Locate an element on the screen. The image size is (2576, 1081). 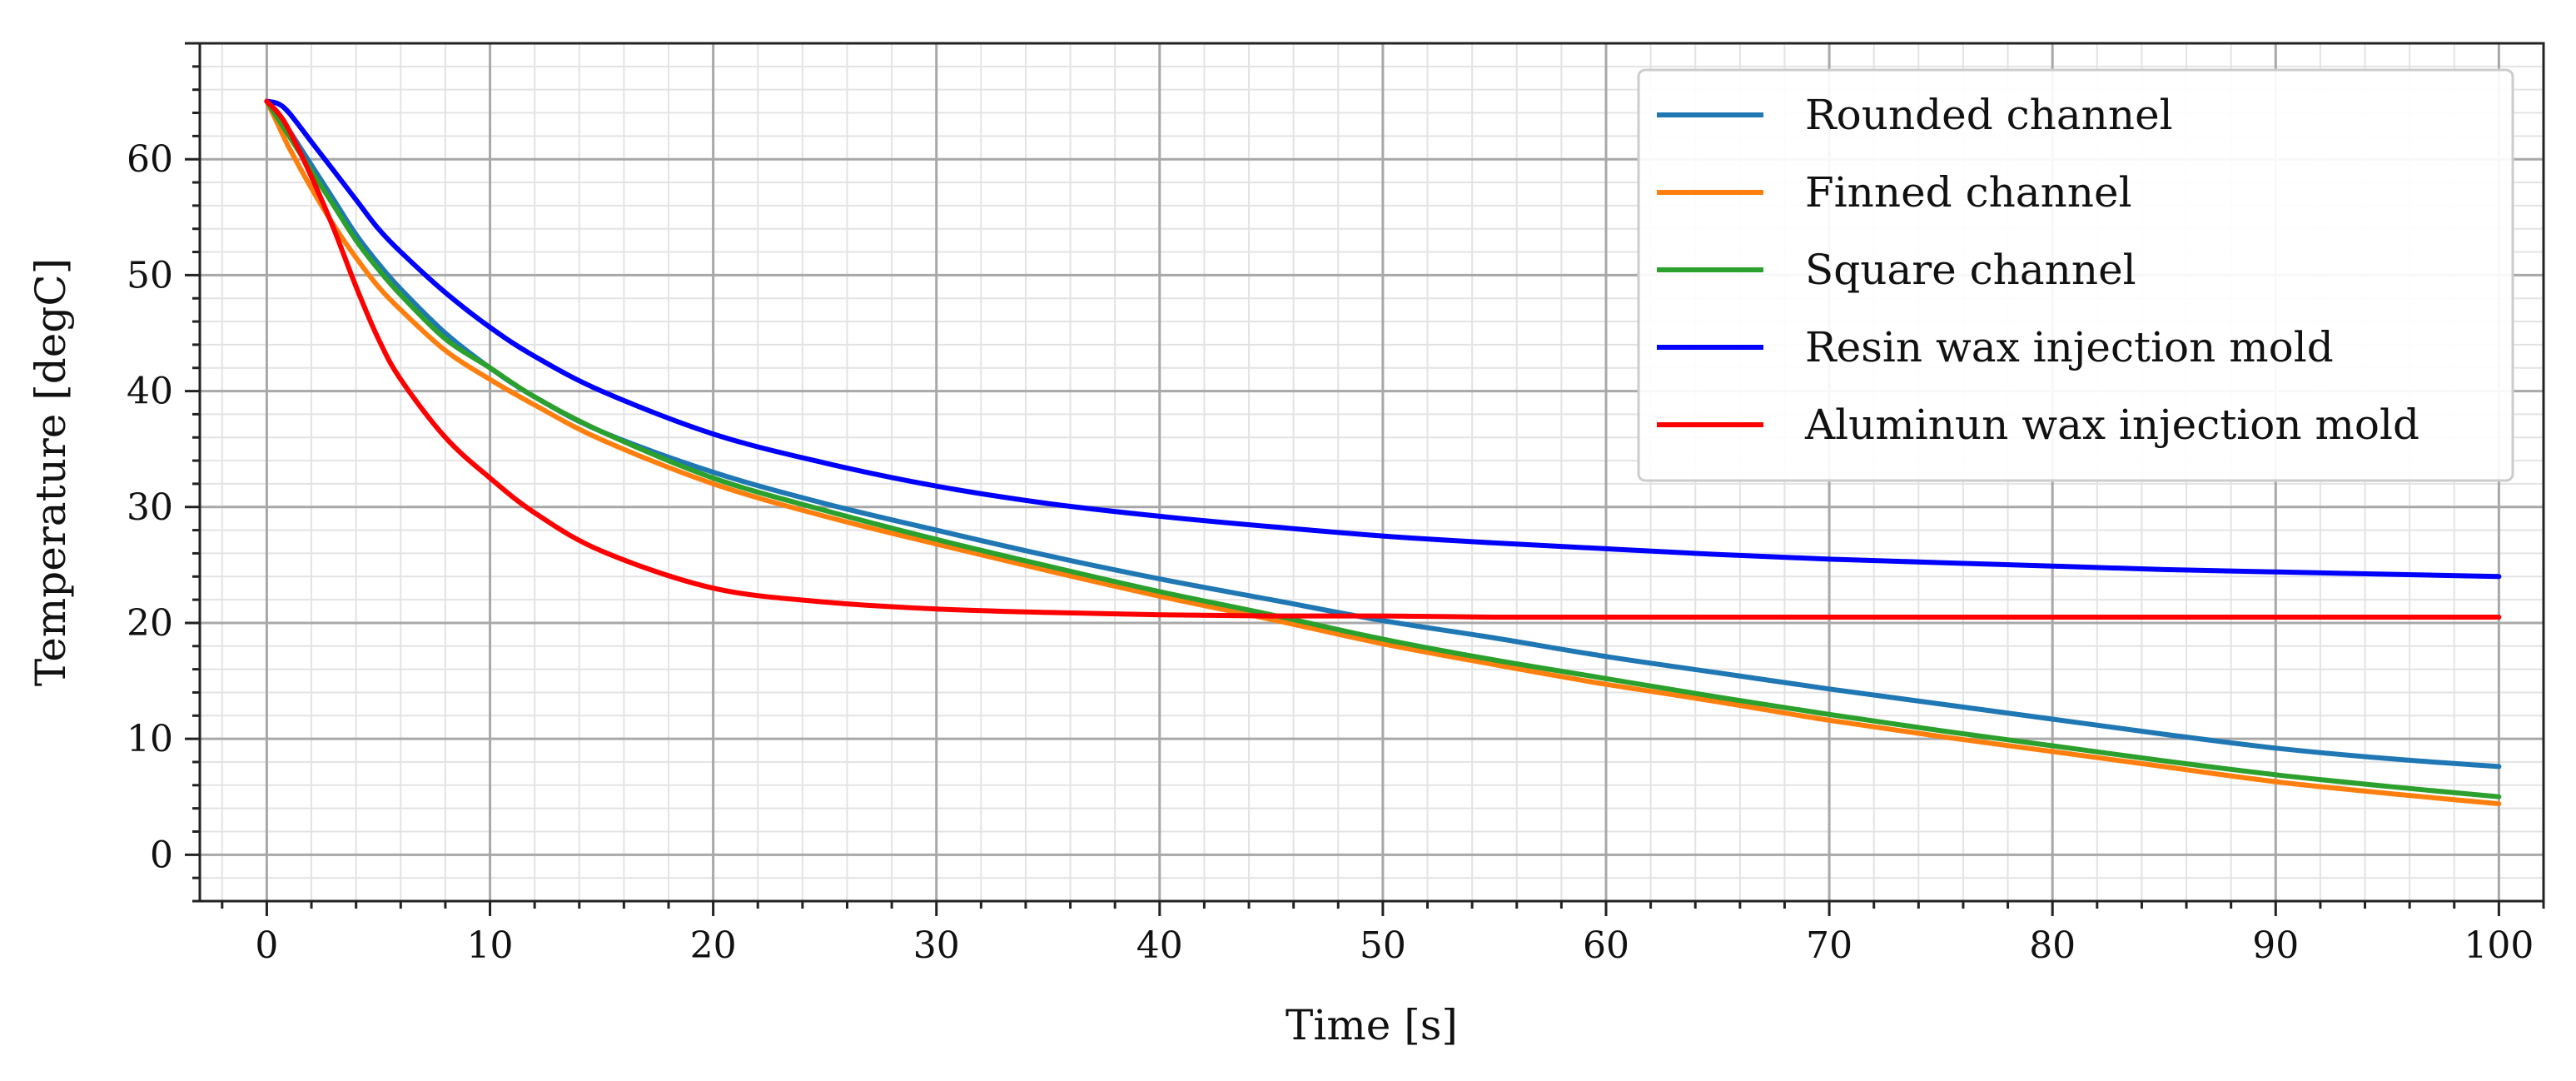
x-tick-label: 20 is located at coordinates (713, 945).